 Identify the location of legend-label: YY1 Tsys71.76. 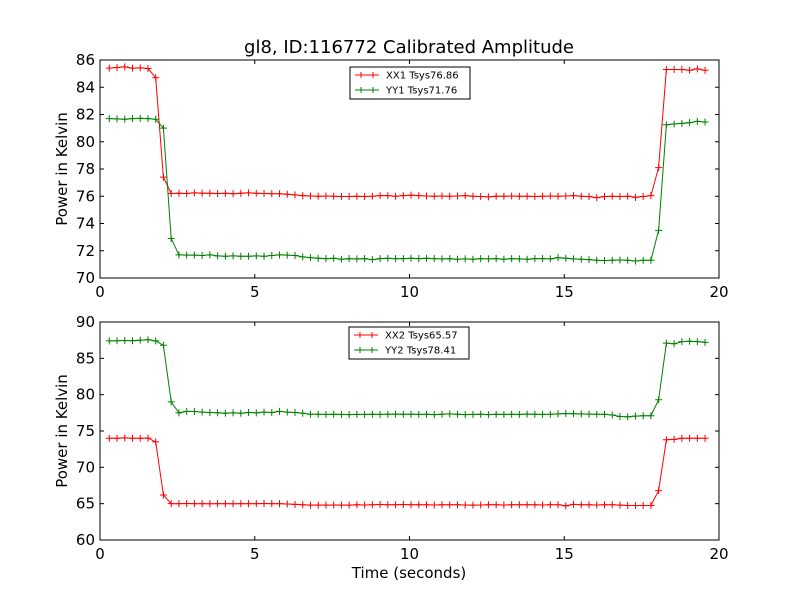
(421, 91).